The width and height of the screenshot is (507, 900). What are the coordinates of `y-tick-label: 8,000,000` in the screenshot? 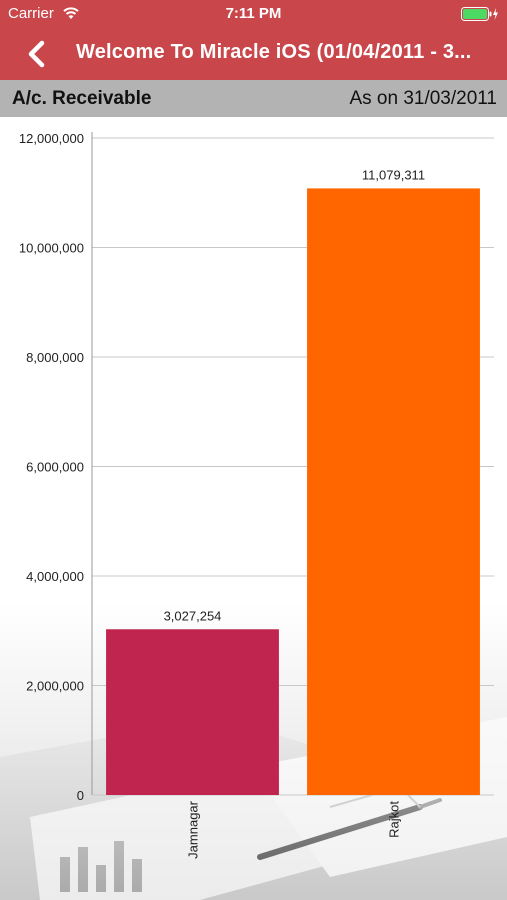 It's located at (55, 357).